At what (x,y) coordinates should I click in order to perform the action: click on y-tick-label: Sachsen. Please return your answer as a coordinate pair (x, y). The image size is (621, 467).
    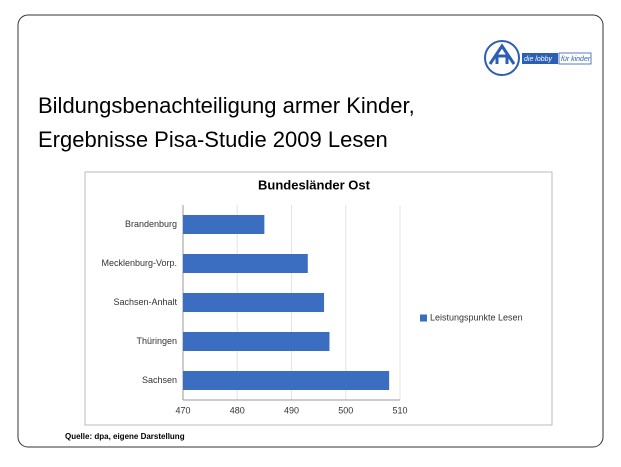
    Looking at the image, I should click on (159, 380).